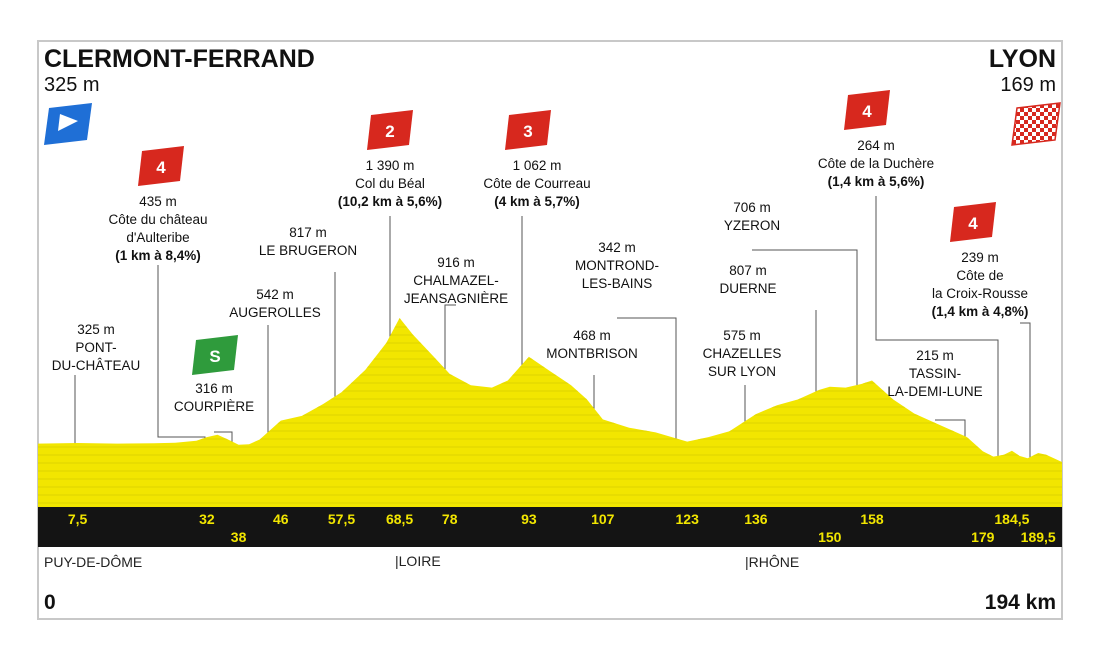 Image resolution: width=1100 pixels, height=663 pixels. Describe the element at coordinates (157, 219) in the screenshot. I see `waypoint-text: Côte du château` at that location.